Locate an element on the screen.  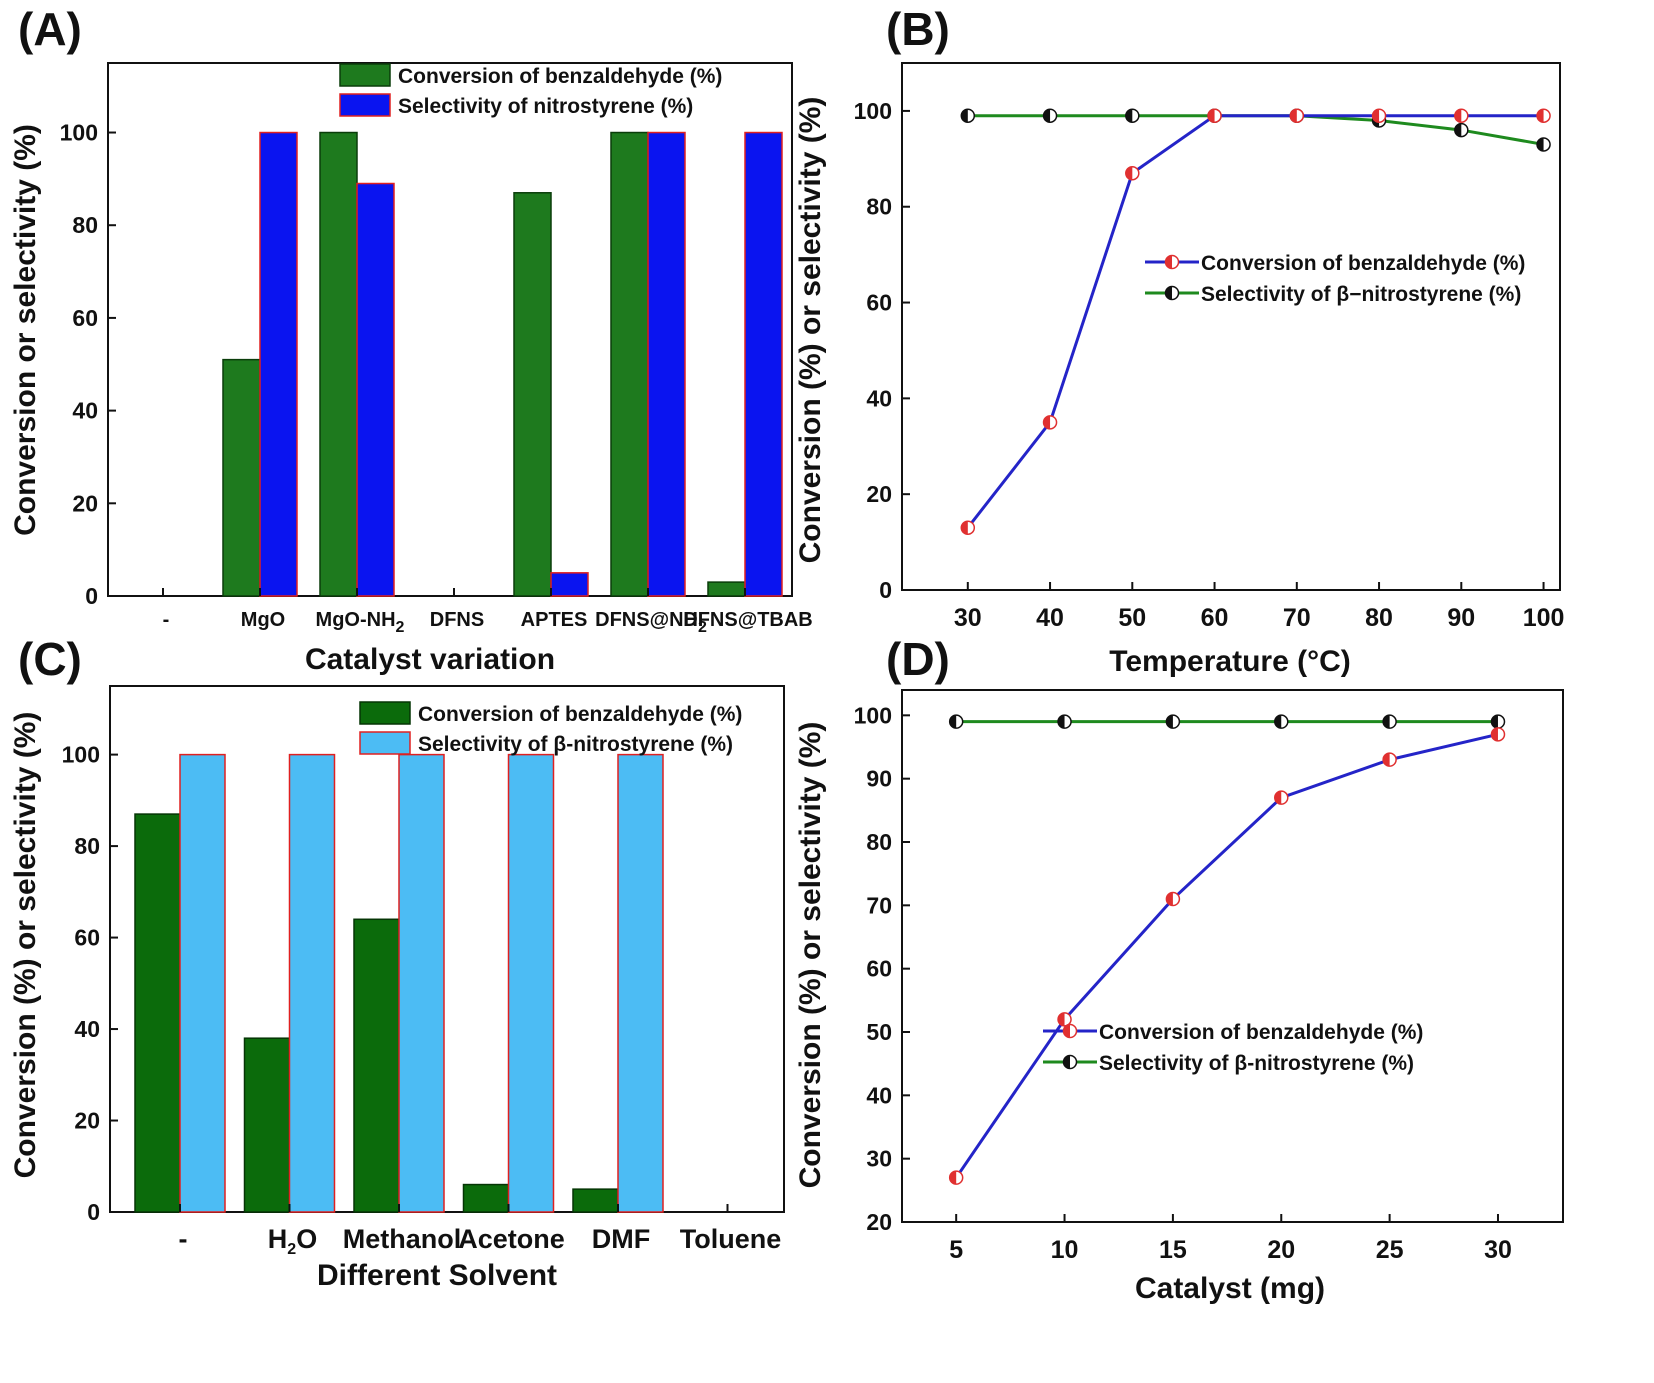
panel-label: (A) is located at coordinates (50, 29).